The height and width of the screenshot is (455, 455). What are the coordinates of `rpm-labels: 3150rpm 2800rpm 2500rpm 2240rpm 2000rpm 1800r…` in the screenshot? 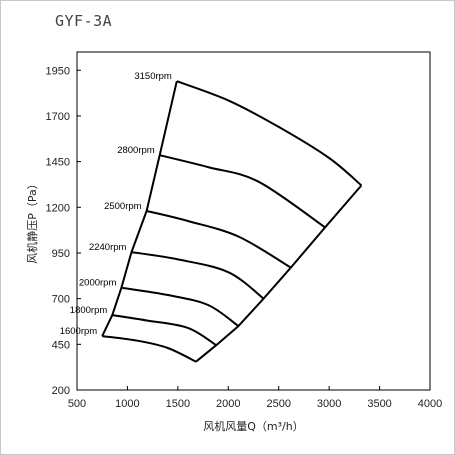 It's located at (116, 204).